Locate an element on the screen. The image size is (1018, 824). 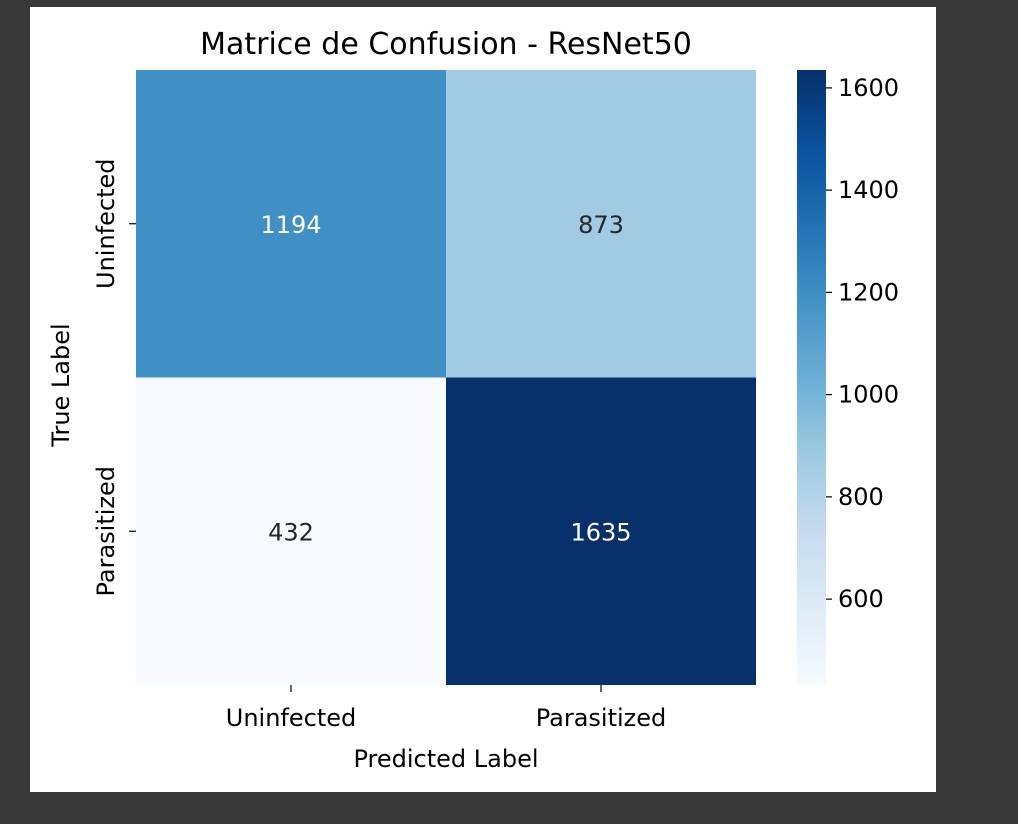
colorbar-tick-label: 800 is located at coordinates (861, 497).